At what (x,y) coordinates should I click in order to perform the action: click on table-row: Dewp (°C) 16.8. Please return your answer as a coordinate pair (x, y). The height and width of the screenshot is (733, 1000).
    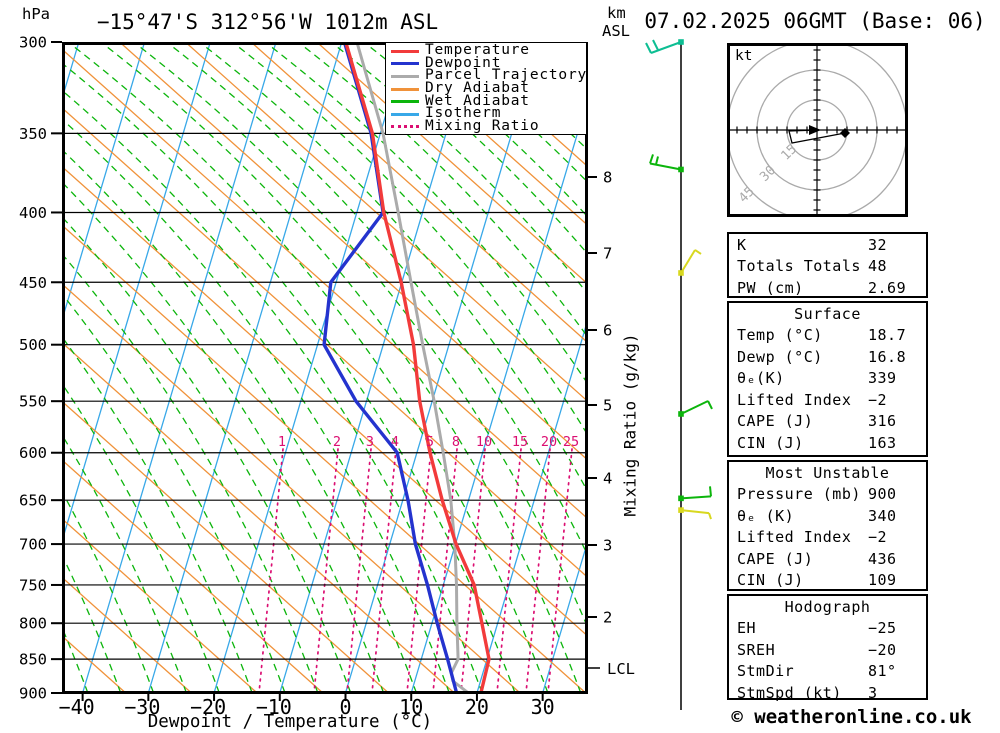
    Looking at the image, I should click on (822, 356).